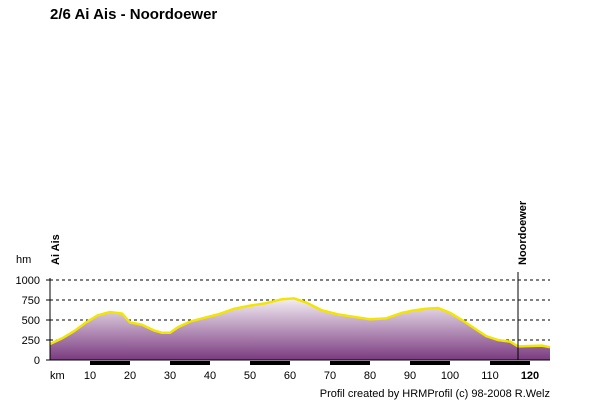  What do you see at coordinates (31, 341) in the screenshot?
I see `y-tick-label: 250` at bounding box center [31, 341].